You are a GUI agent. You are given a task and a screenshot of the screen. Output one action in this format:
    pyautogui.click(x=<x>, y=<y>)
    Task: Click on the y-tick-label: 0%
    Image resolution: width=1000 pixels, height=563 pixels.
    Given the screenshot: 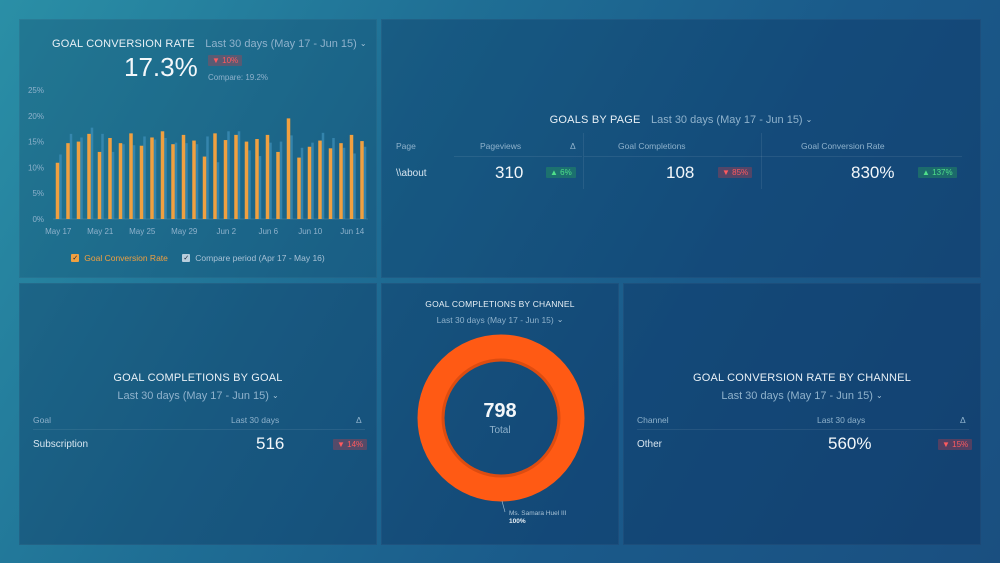 What is the action you would take?
    pyautogui.click(x=38, y=219)
    